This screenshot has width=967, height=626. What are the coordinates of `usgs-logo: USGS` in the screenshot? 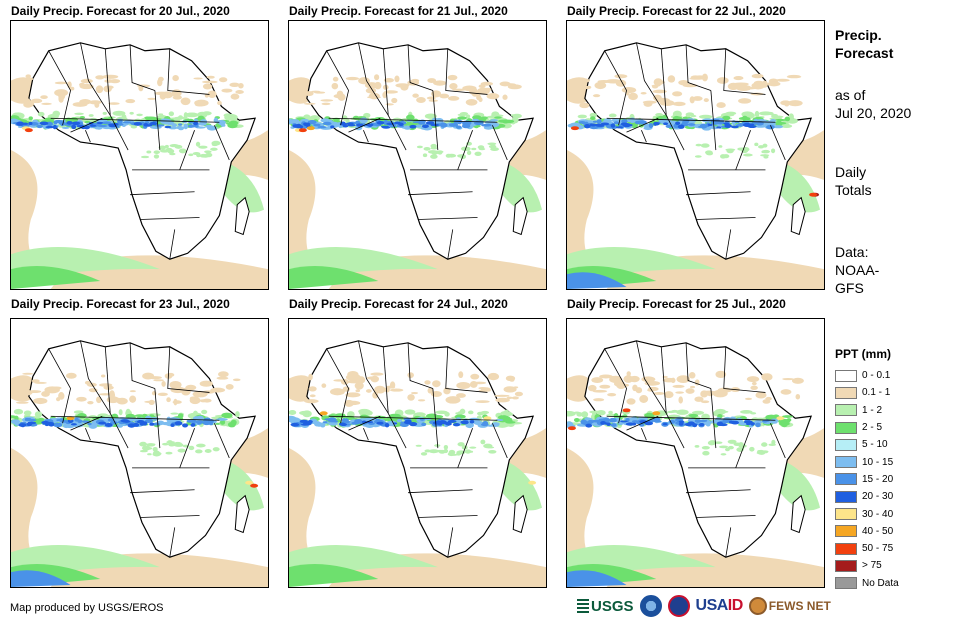 It's located at (605, 606).